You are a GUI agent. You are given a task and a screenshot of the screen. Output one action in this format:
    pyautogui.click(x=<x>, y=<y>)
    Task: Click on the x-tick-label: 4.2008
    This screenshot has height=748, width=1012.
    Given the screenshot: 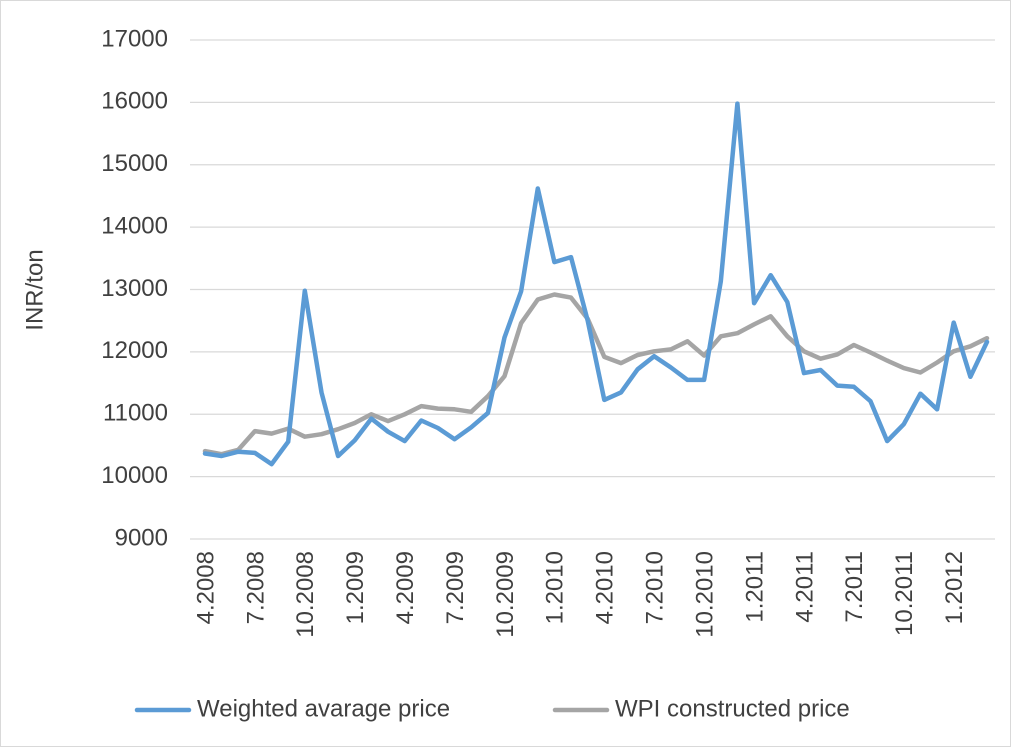 What is the action you would take?
    pyautogui.click(x=205, y=587)
    